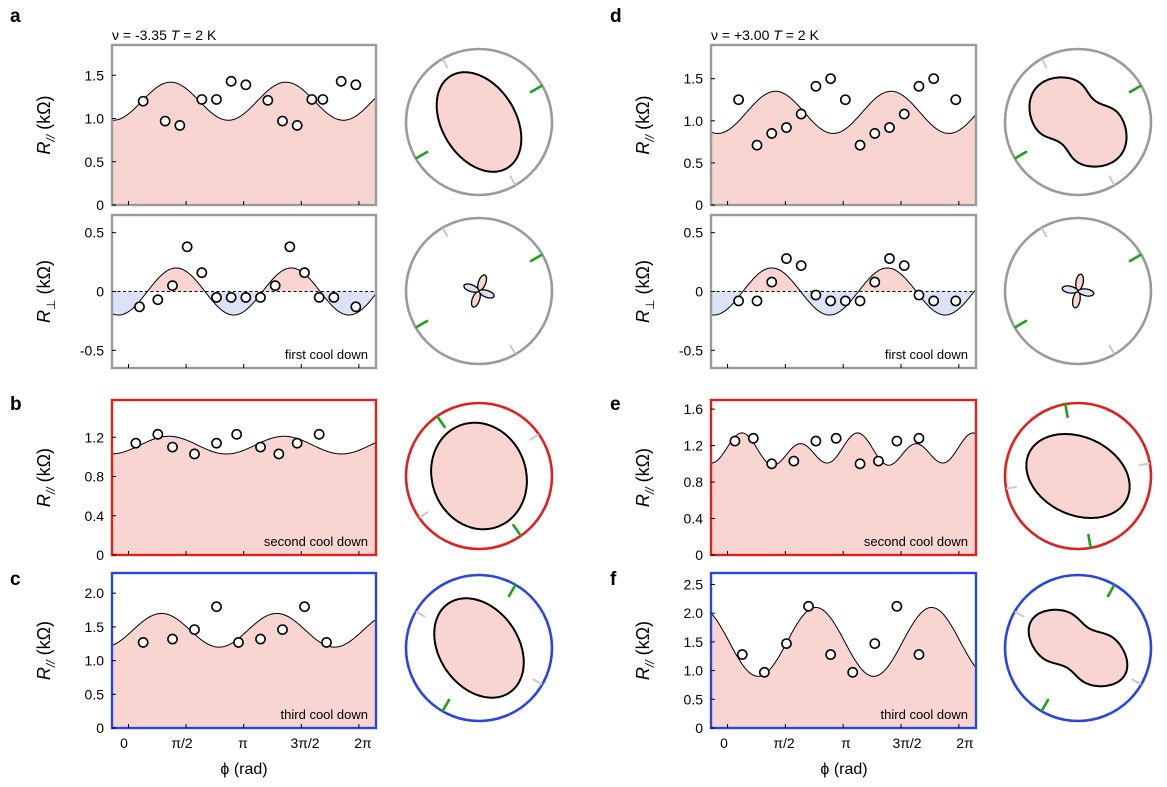 The width and height of the screenshot is (1167, 787). I want to click on polar-d-top, so click(1078, 122).